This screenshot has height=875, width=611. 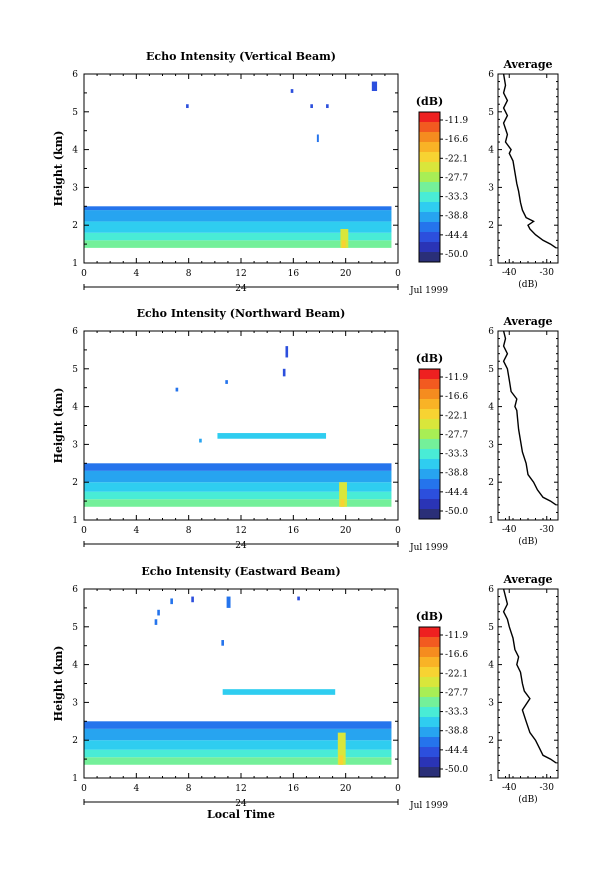 I want to click on colorbar-tick-label: -38.8, so click(x=456, y=732).